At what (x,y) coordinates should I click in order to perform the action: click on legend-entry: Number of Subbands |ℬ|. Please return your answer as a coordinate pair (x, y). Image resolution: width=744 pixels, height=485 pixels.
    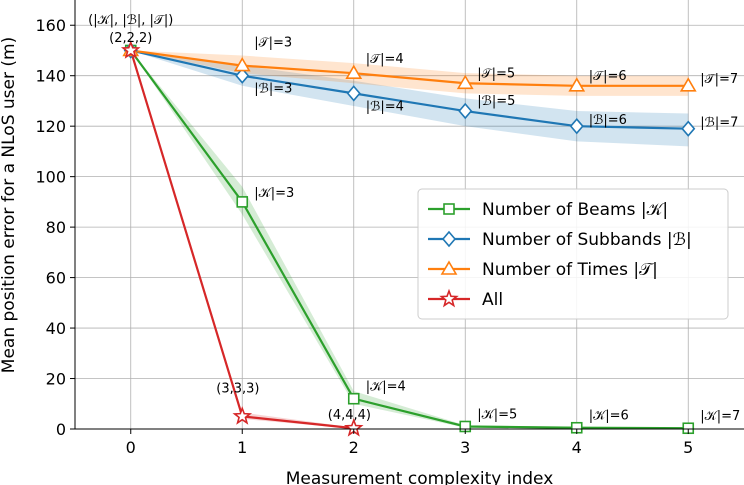
    Looking at the image, I should click on (587, 240).